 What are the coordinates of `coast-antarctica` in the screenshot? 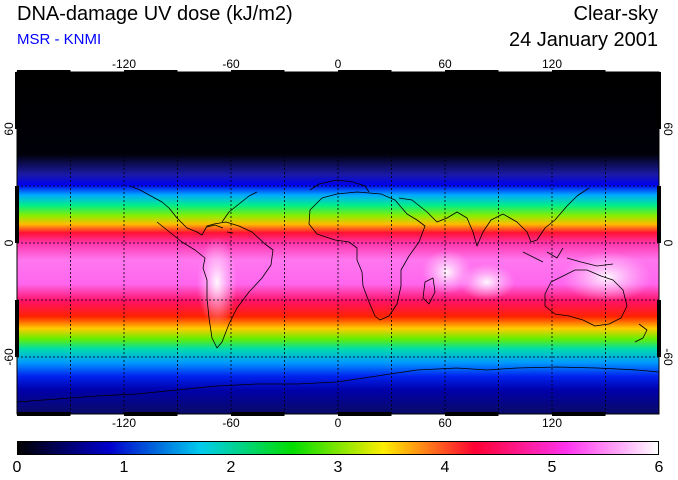 It's located at (338, 384).